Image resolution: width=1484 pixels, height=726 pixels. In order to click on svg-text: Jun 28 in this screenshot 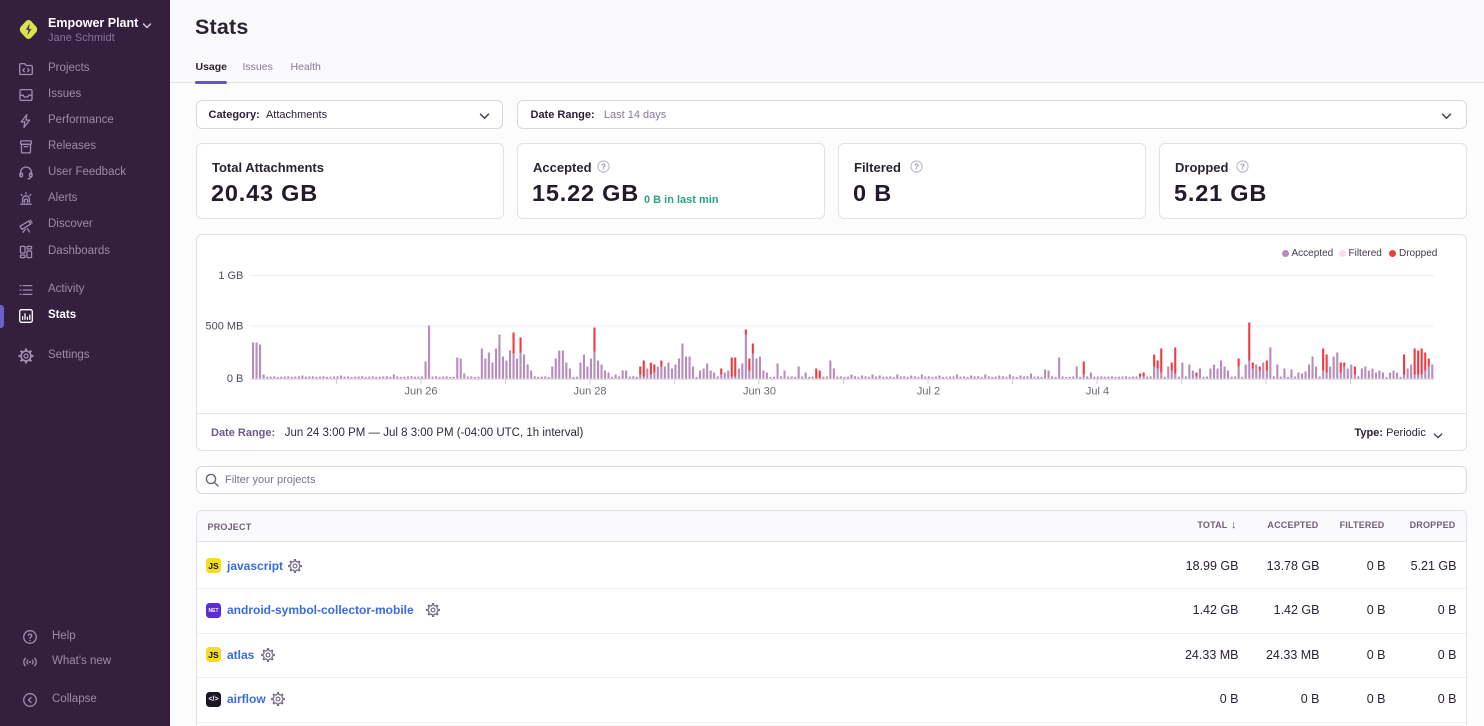, I will do `click(589, 391)`.